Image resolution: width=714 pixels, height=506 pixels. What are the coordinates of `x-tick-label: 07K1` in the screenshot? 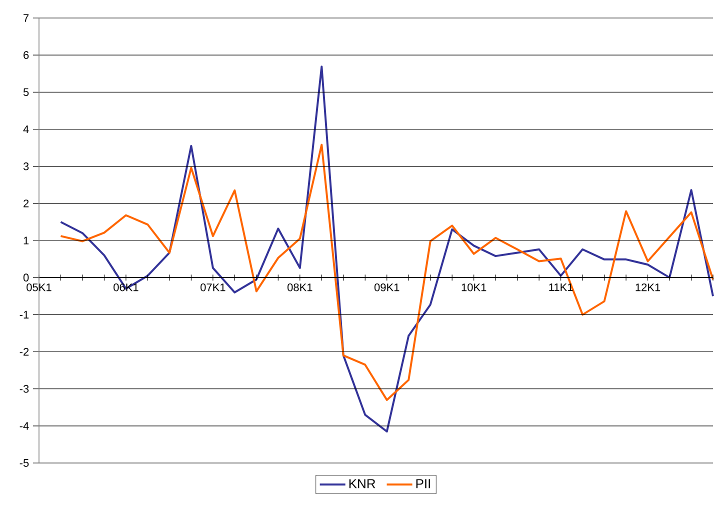 It's located at (213, 287).